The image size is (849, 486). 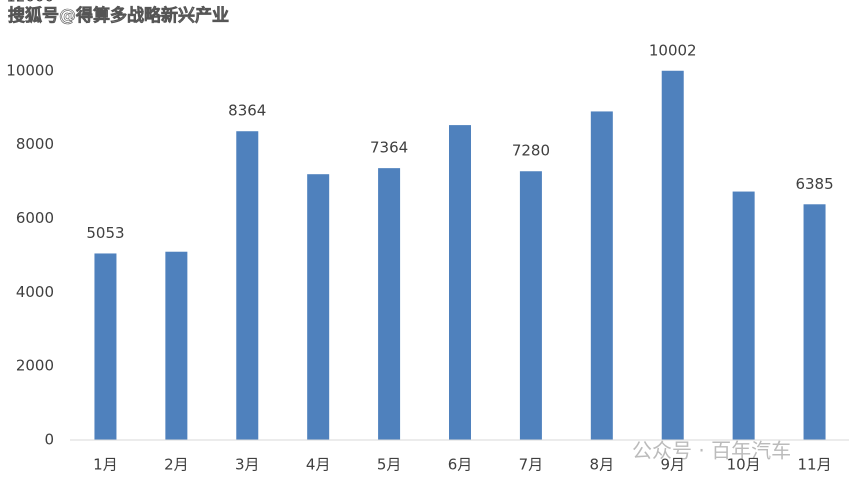 I want to click on watermark: 公众号 · 百年汽车, so click(x=711, y=451).